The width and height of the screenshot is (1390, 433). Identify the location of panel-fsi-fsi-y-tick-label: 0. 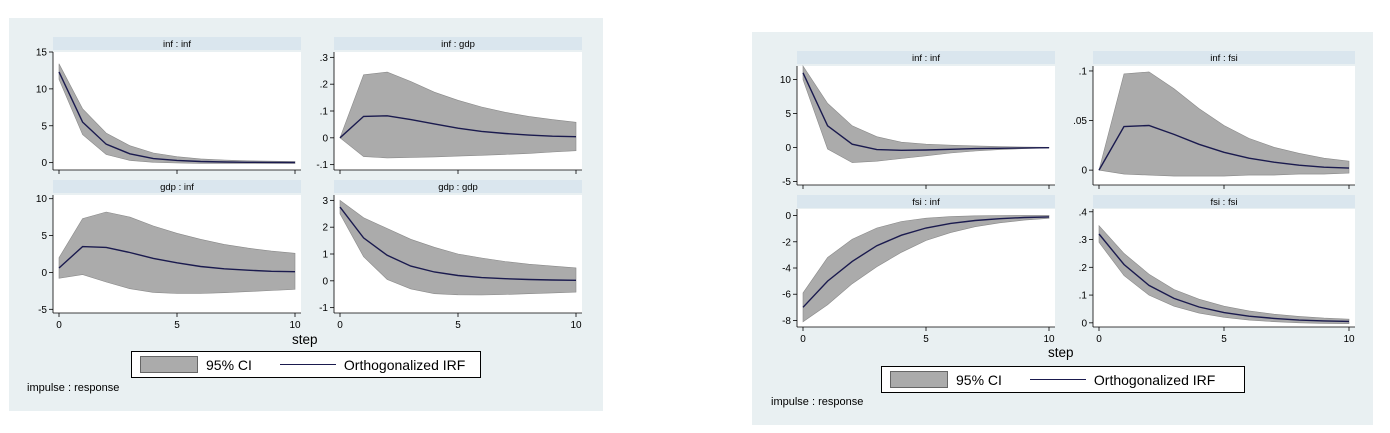
(1084, 323).